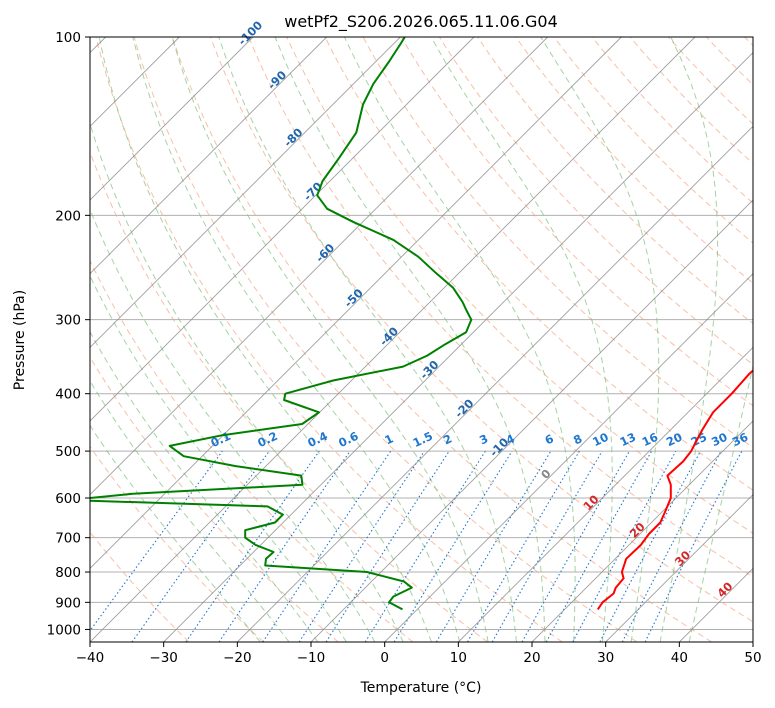 The width and height of the screenshot is (775, 708). What do you see at coordinates (628, 439) in the screenshot?
I see `mixing-ratio-label: 13` at bounding box center [628, 439].